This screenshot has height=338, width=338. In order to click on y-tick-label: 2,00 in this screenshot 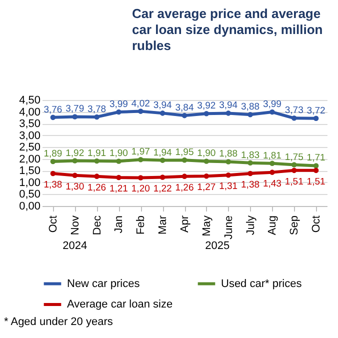, I will do `click(29, 159)`.